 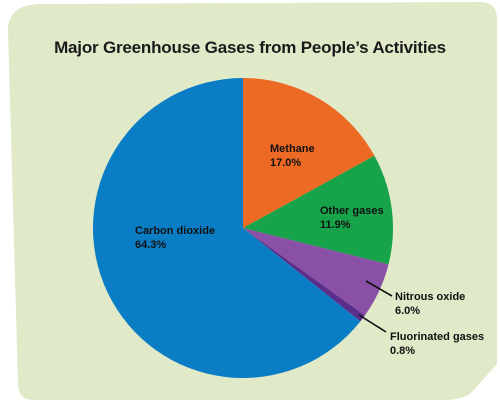 What do you see at coordinates (372, 323) in the screenshot?
I see `leader-line-fluorinated-gases` at bounding box center [372, 323].